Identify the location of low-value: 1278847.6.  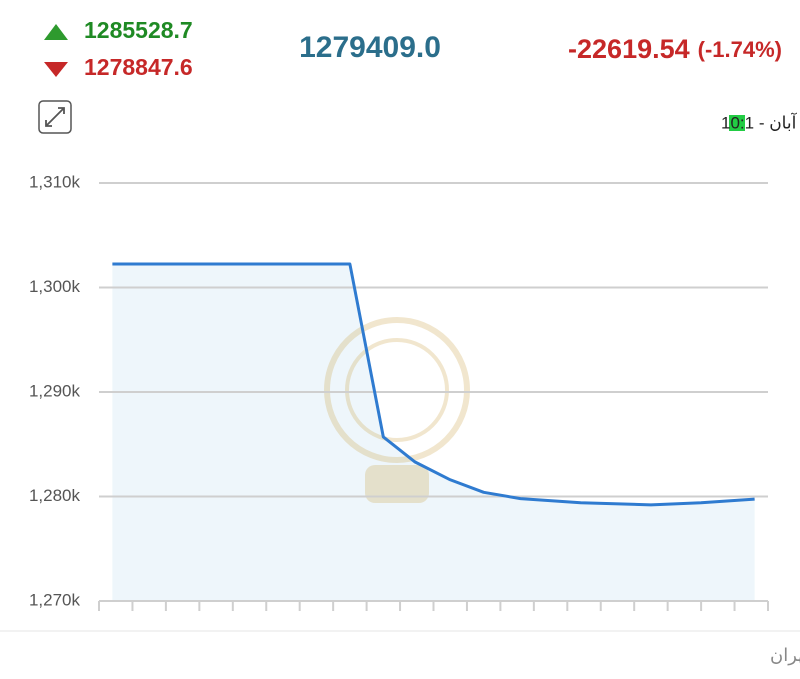
(138, 67).